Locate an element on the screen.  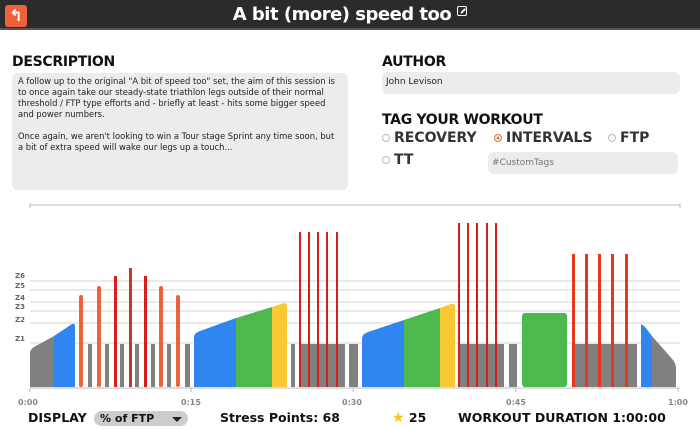
svg-text: 1:00 is located at coordinates (678, 402).